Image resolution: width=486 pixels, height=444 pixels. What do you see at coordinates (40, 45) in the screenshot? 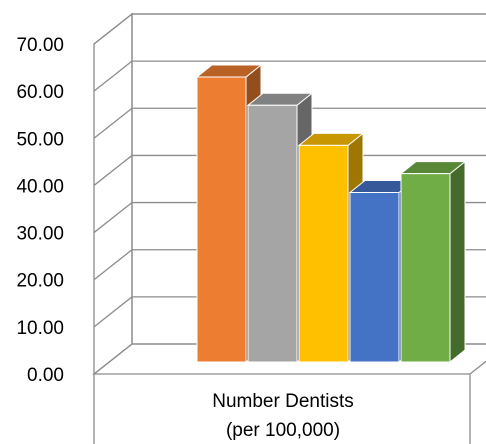
I see `y-tick-label: 70.00` at bounding box center [40, 45].